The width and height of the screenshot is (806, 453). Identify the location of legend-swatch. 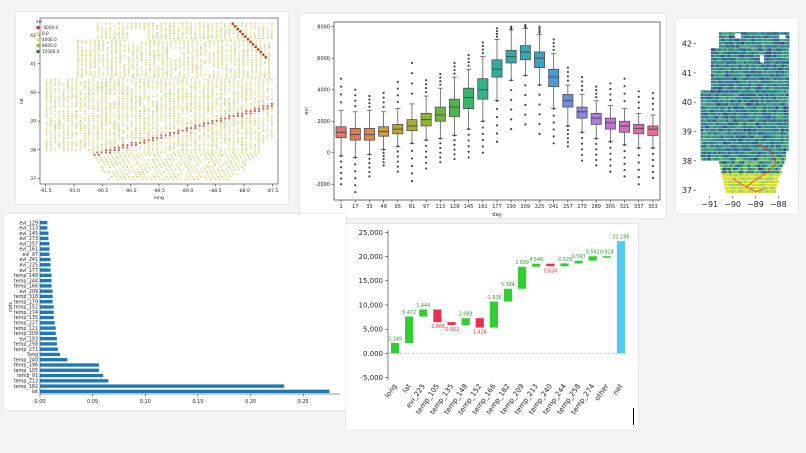
(37, 27).